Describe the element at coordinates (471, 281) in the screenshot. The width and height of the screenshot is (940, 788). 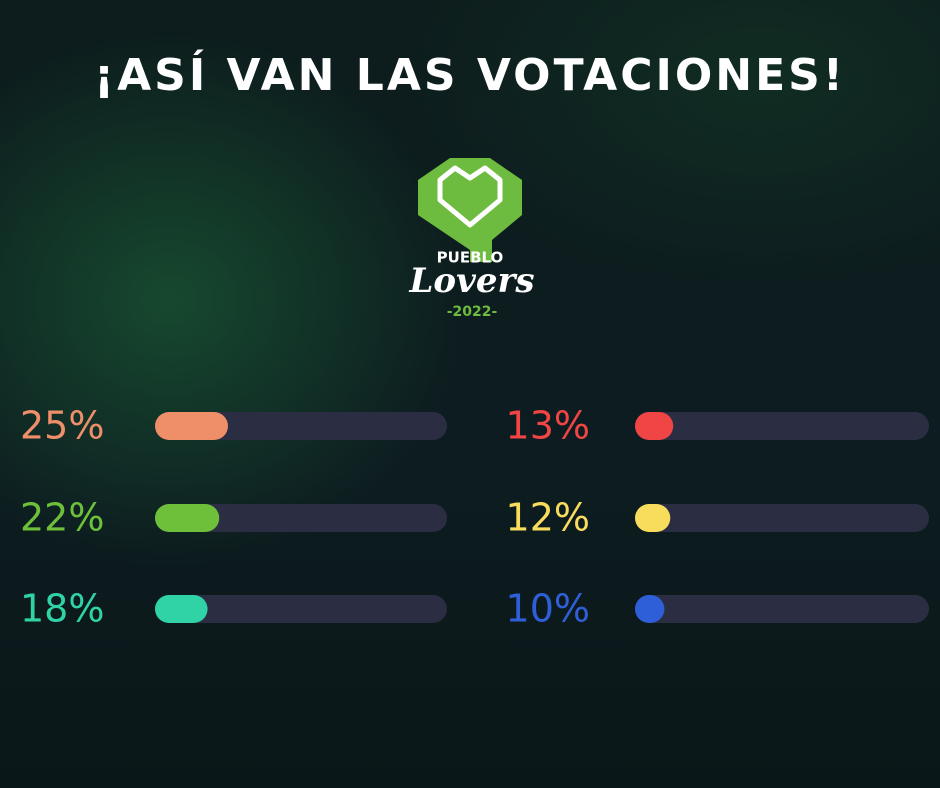
I see `logo-name: Lovers` at that location.